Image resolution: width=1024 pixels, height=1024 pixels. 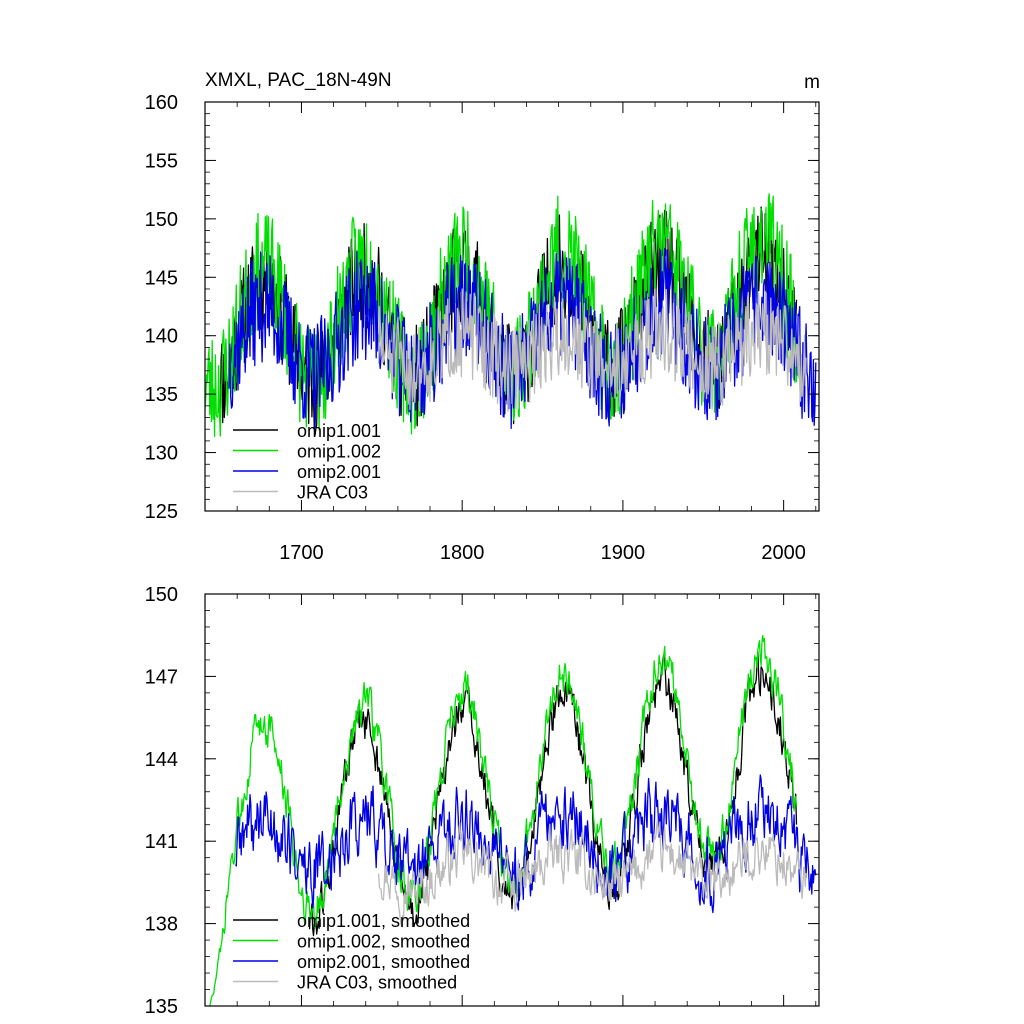 What do you see at coordinates (339, 472) in the screenshot?
I see `legend-label: omip2.001` at bounding box center [339, 472].